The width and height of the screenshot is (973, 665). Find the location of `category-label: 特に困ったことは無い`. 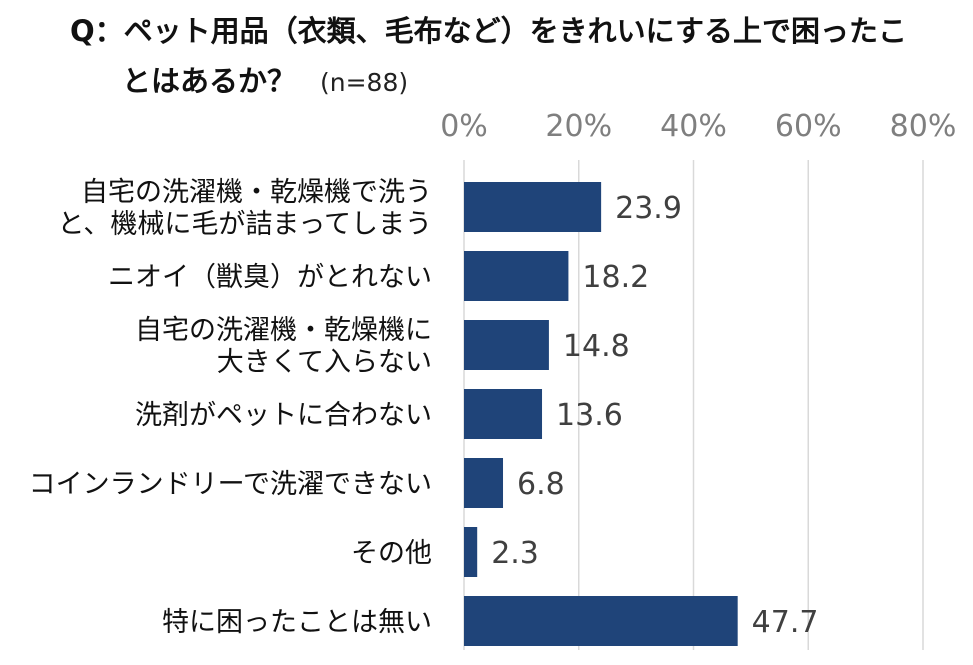

category-label: 特に困ったことは無い is located at coordinates (297, 622).